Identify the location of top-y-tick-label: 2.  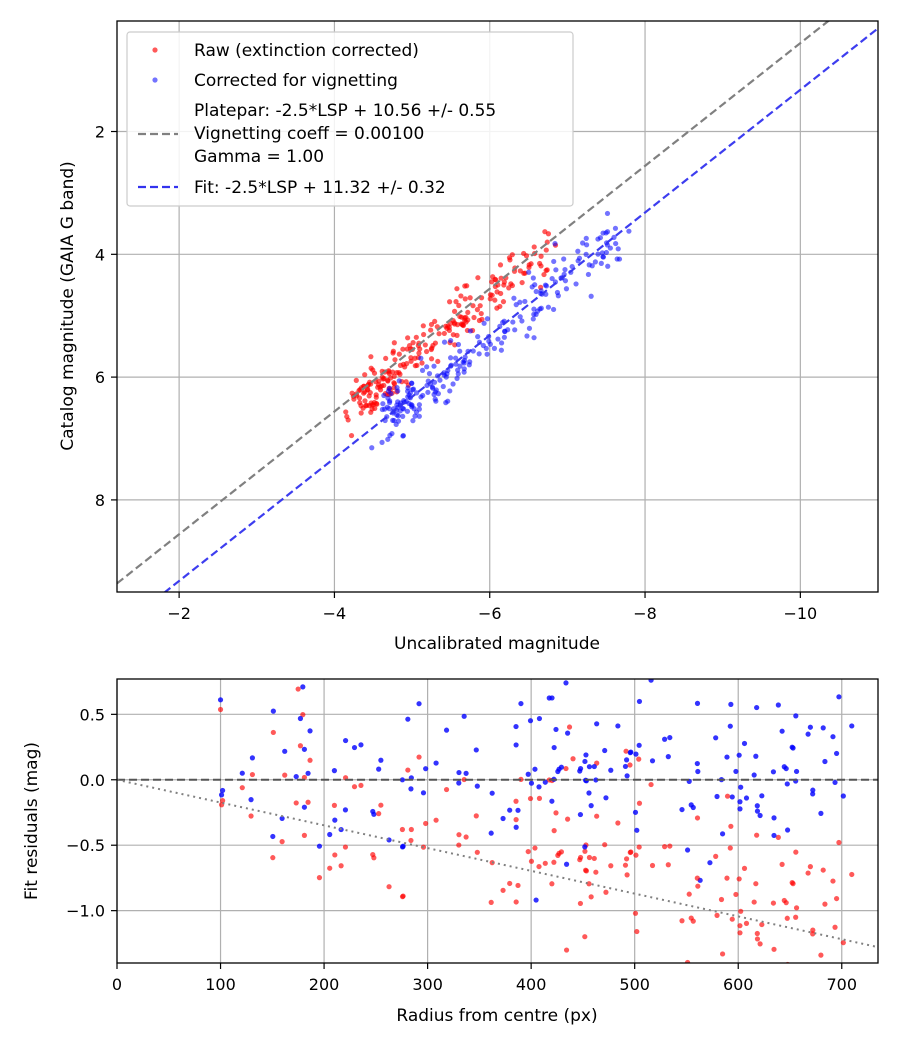
(100, 132).